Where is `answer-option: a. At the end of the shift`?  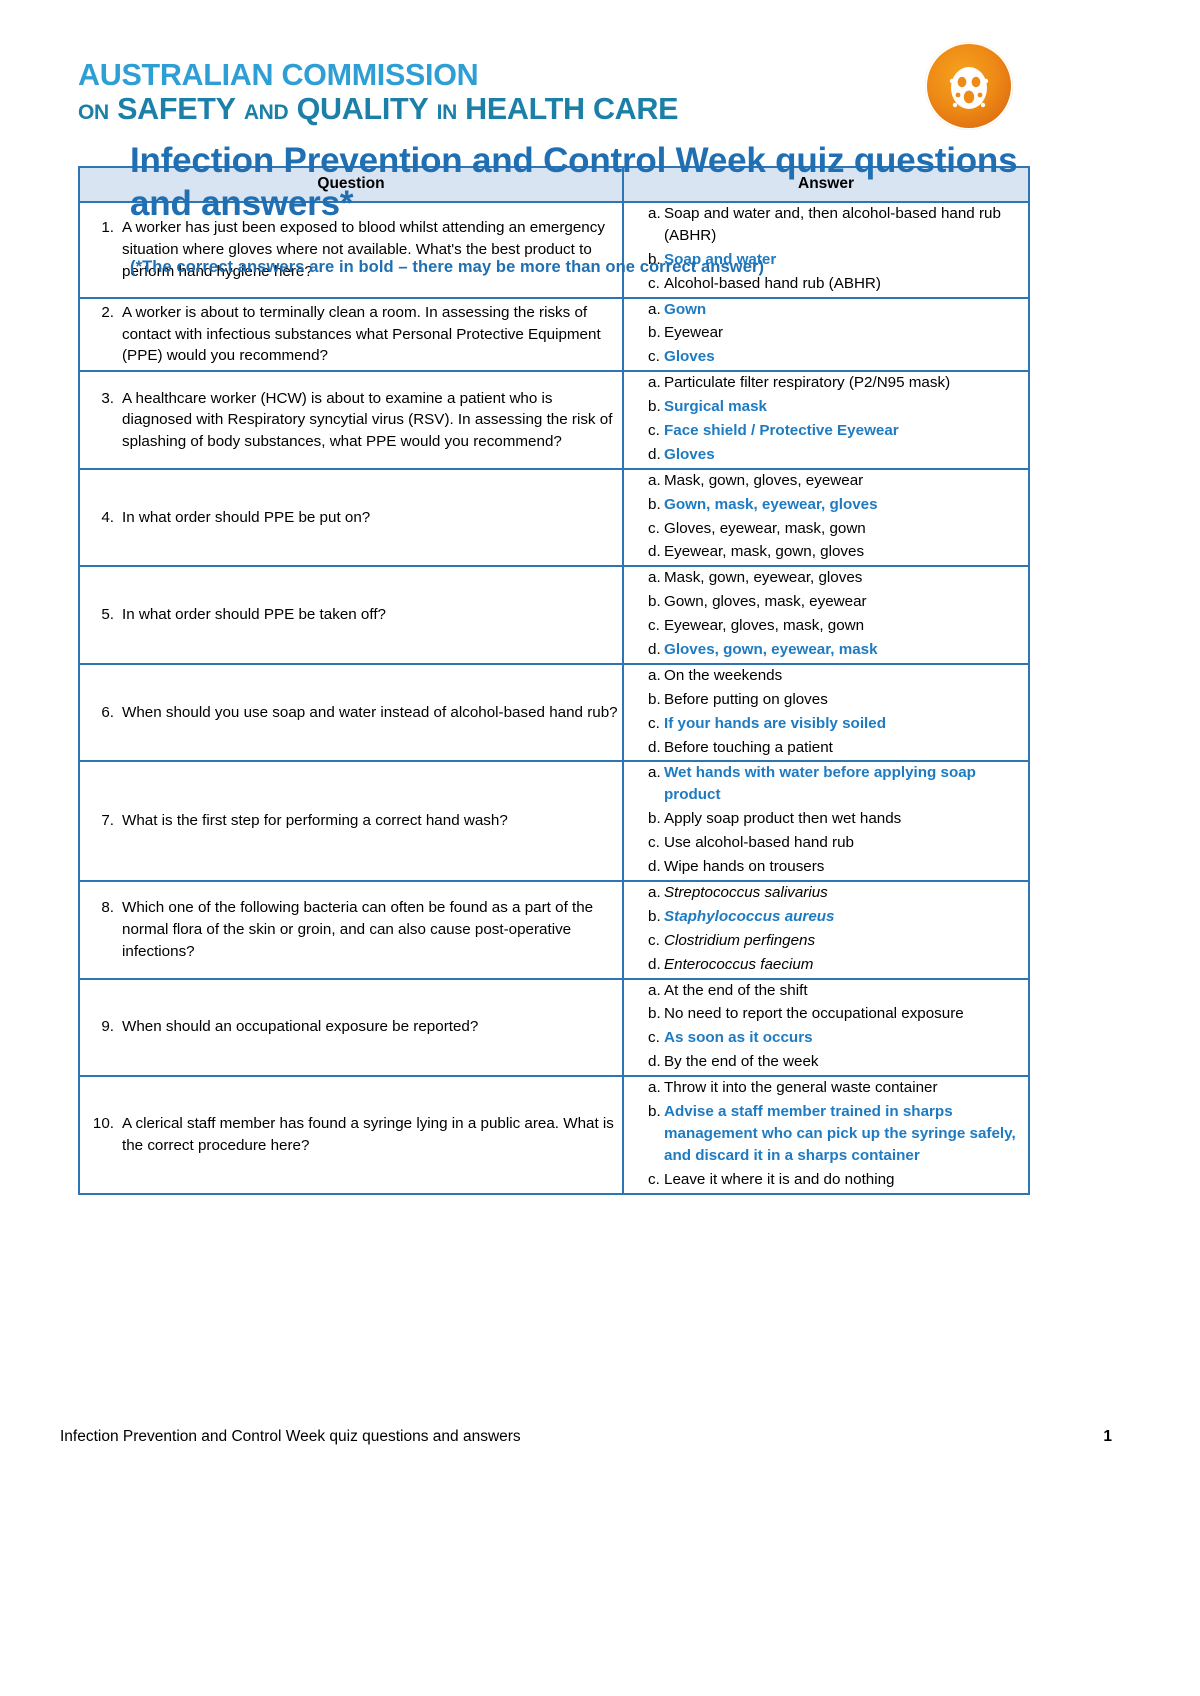 answer-option: a. At the end of the shift is located at coordinates (826, 991).